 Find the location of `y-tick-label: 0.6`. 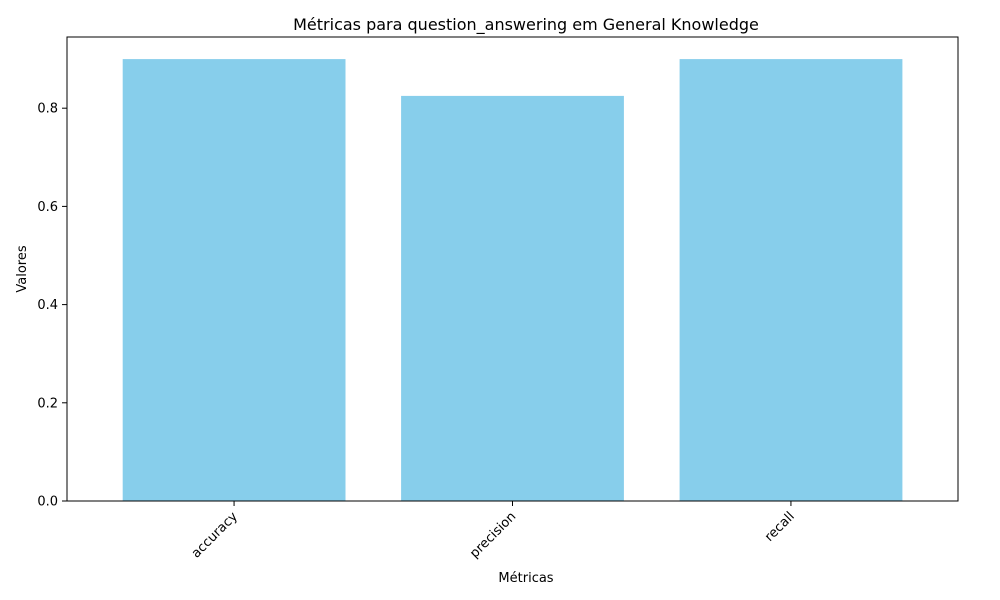

y-tick-label: 0.6 is located at coordinates (47, 207).